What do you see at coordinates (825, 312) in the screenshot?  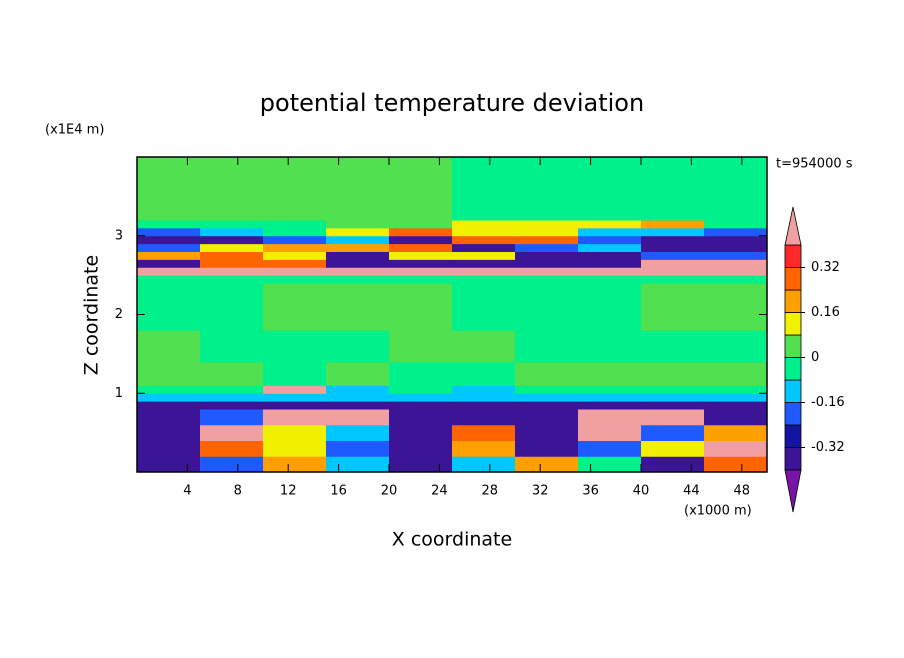 I see `colorbar-tick-label: 0.16` at bounding box center [825, 312].